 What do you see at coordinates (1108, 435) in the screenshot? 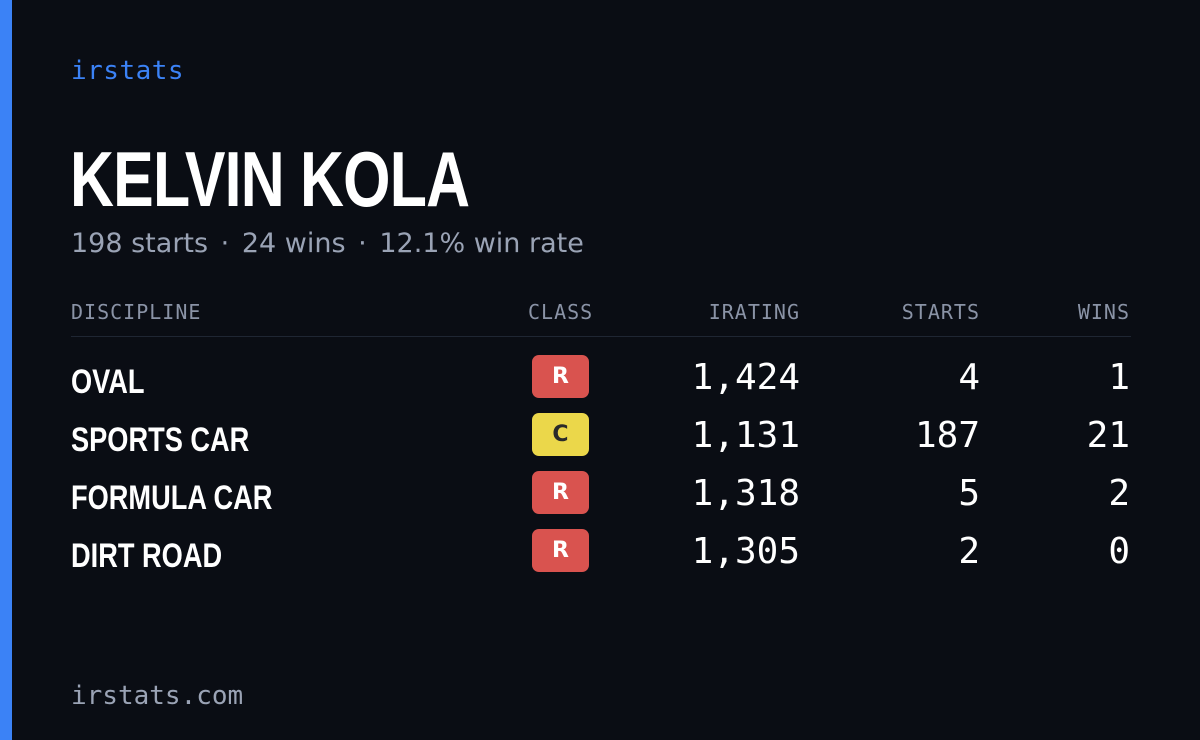
I see `wins-value: 21` at bounding box center [1108, 435].